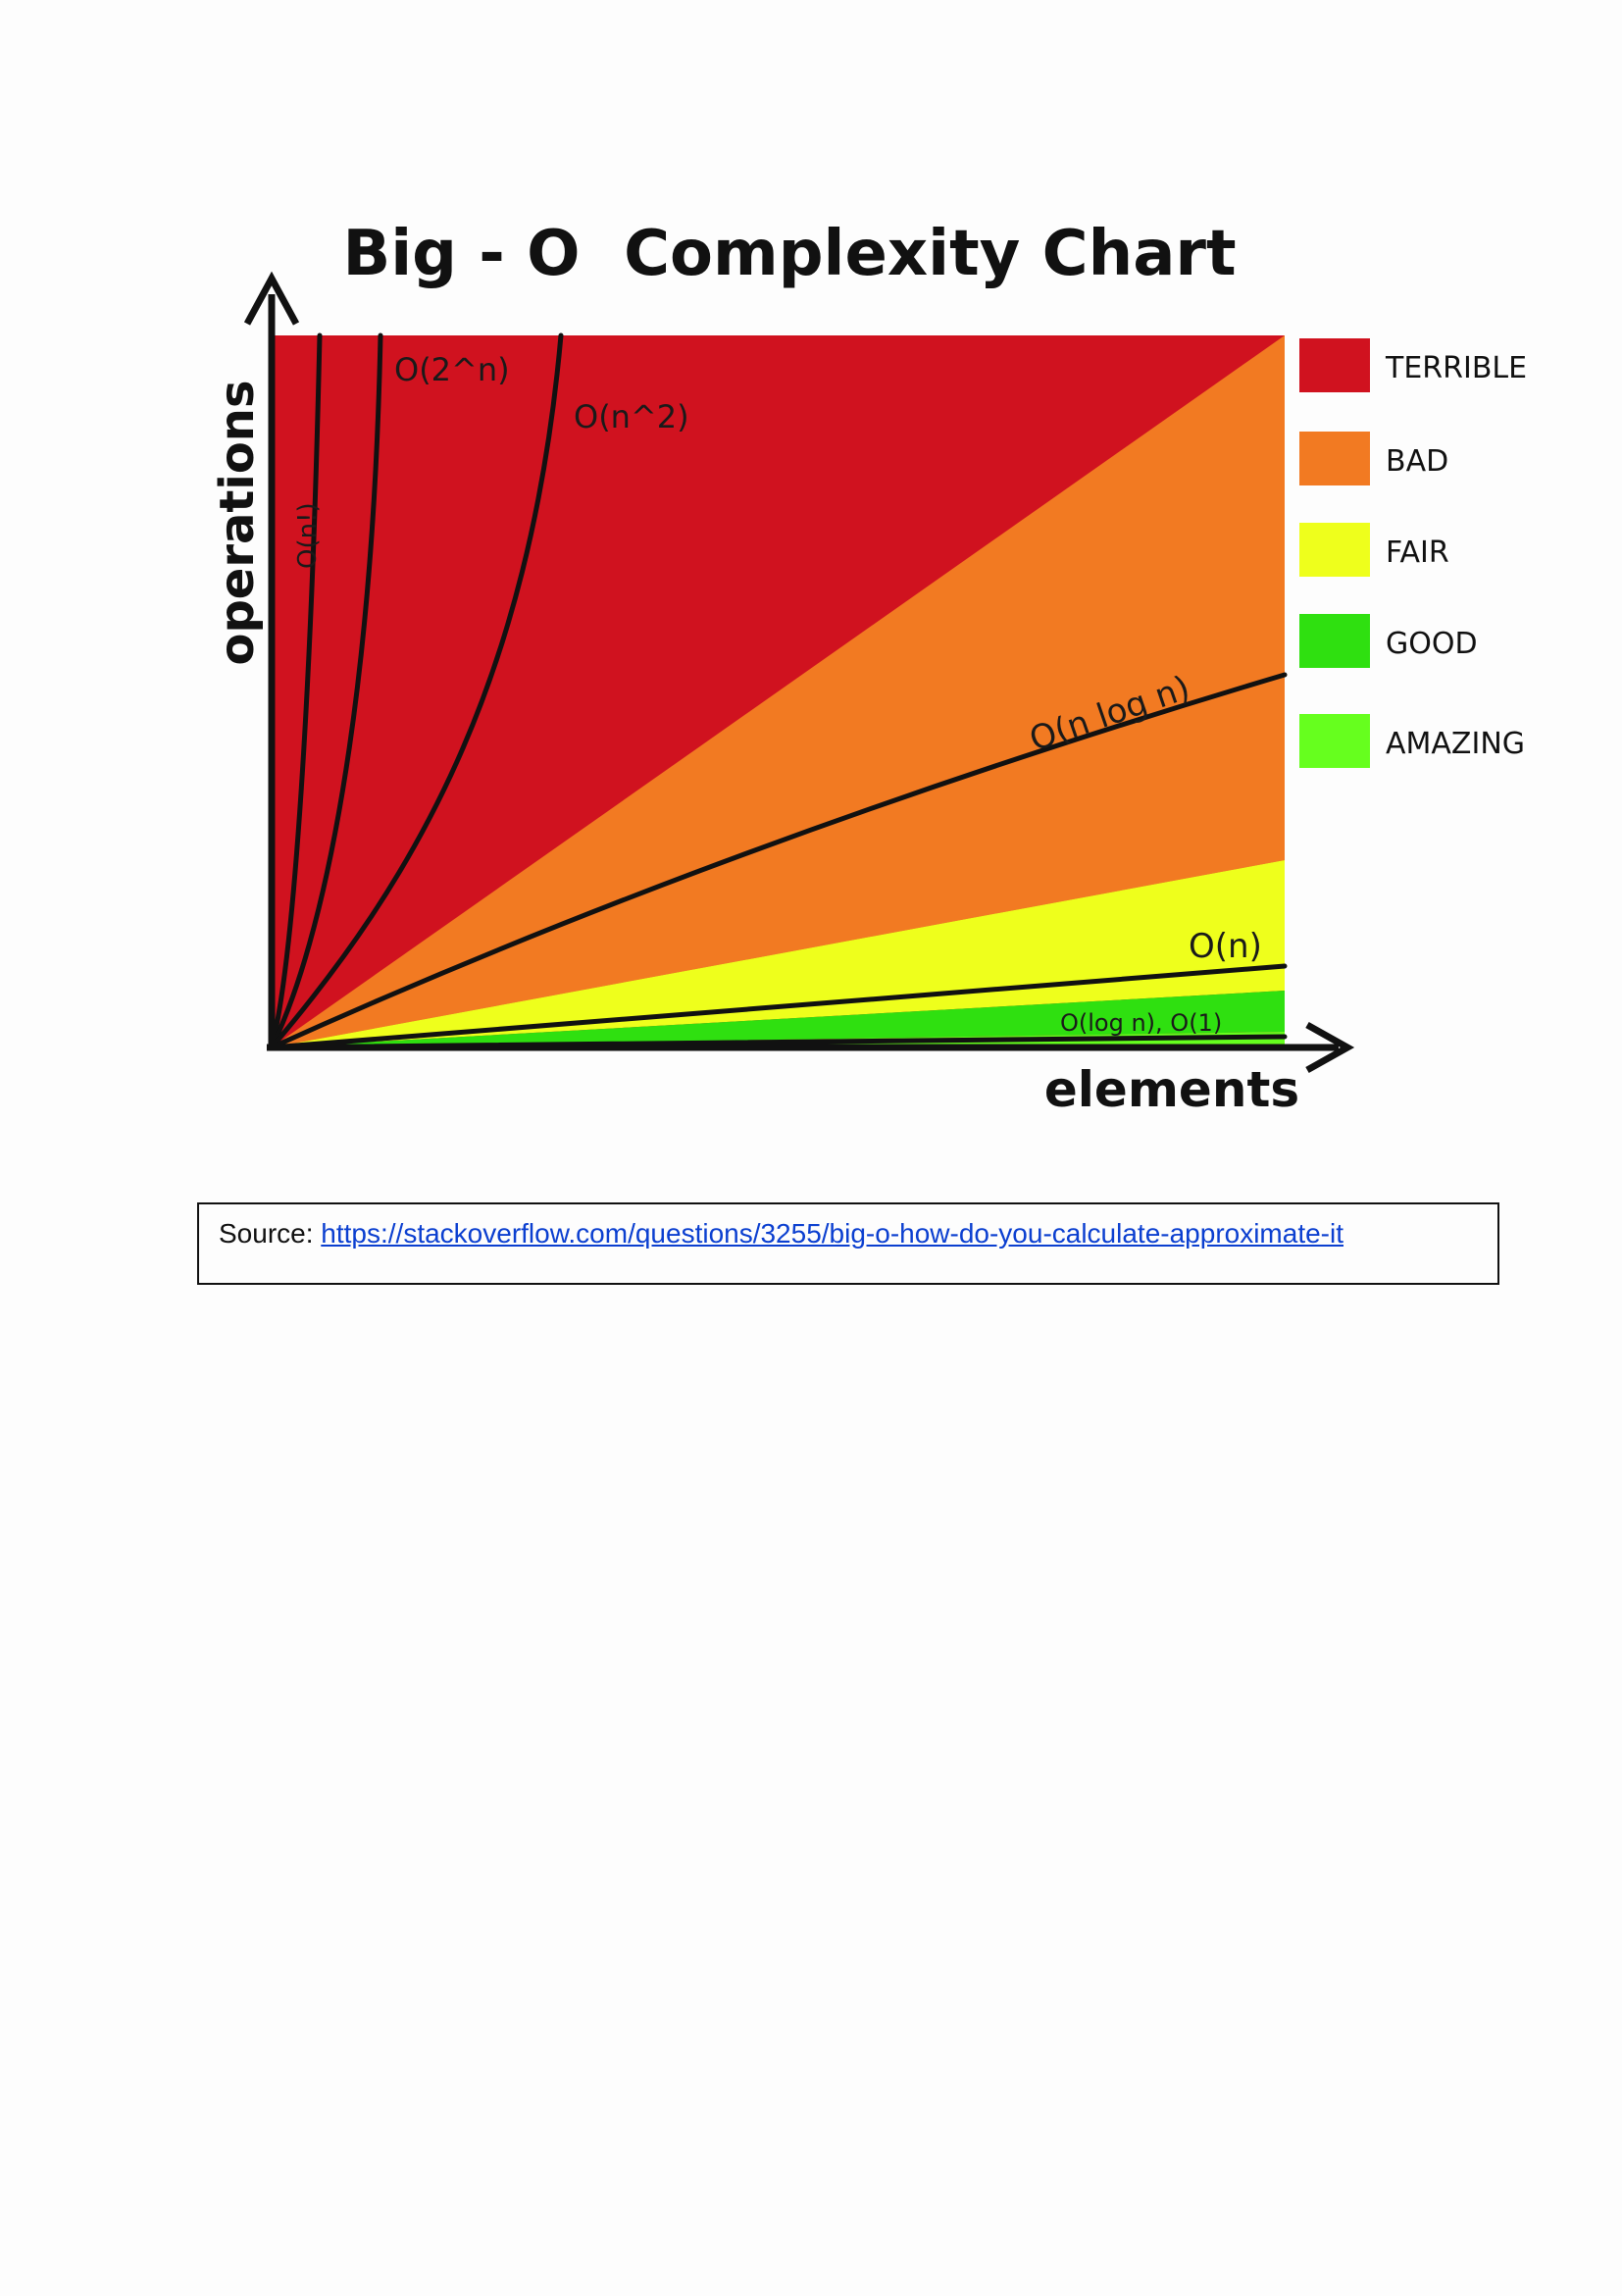  Describe the element at coordinates (1330, 1047) in the screenshot. I see `x-axis-arrowhead` at that location.